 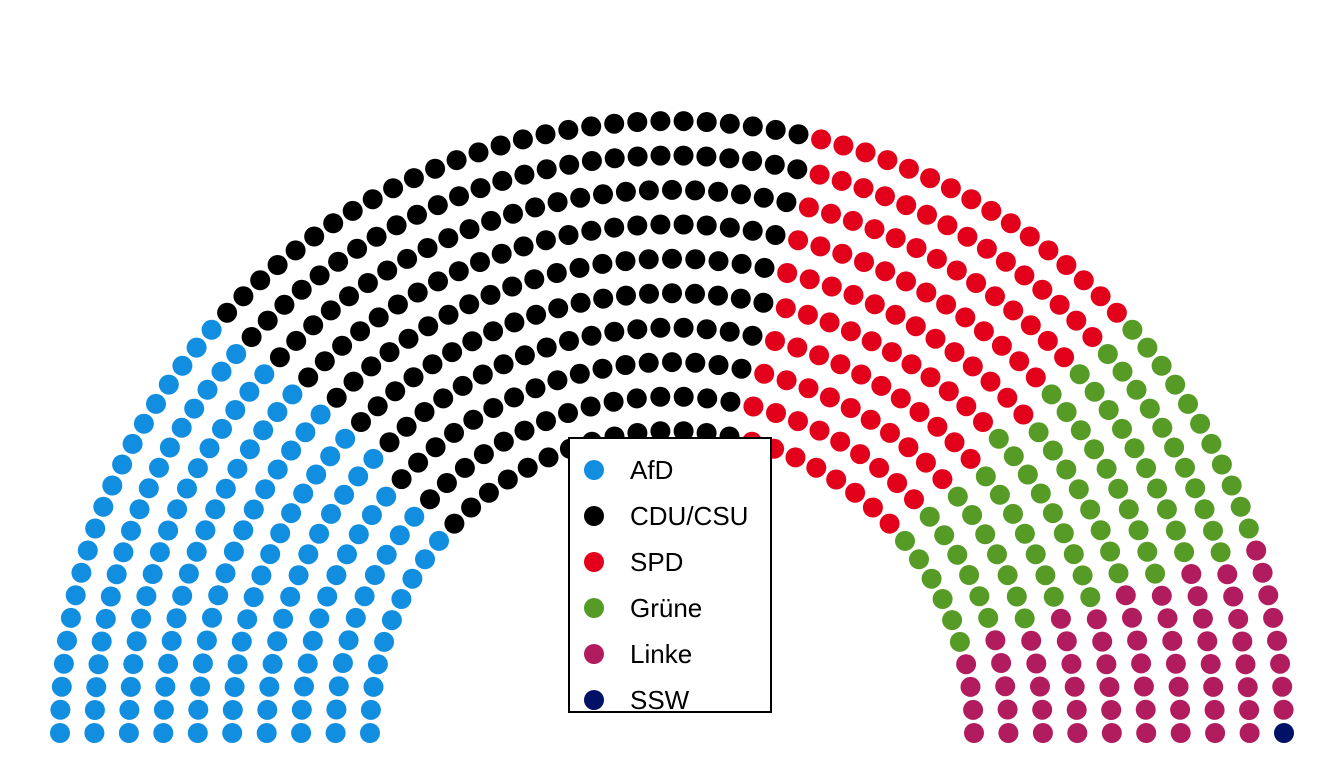 I want to click on legend-item-afd: AfD, so click(x=670, y=470).